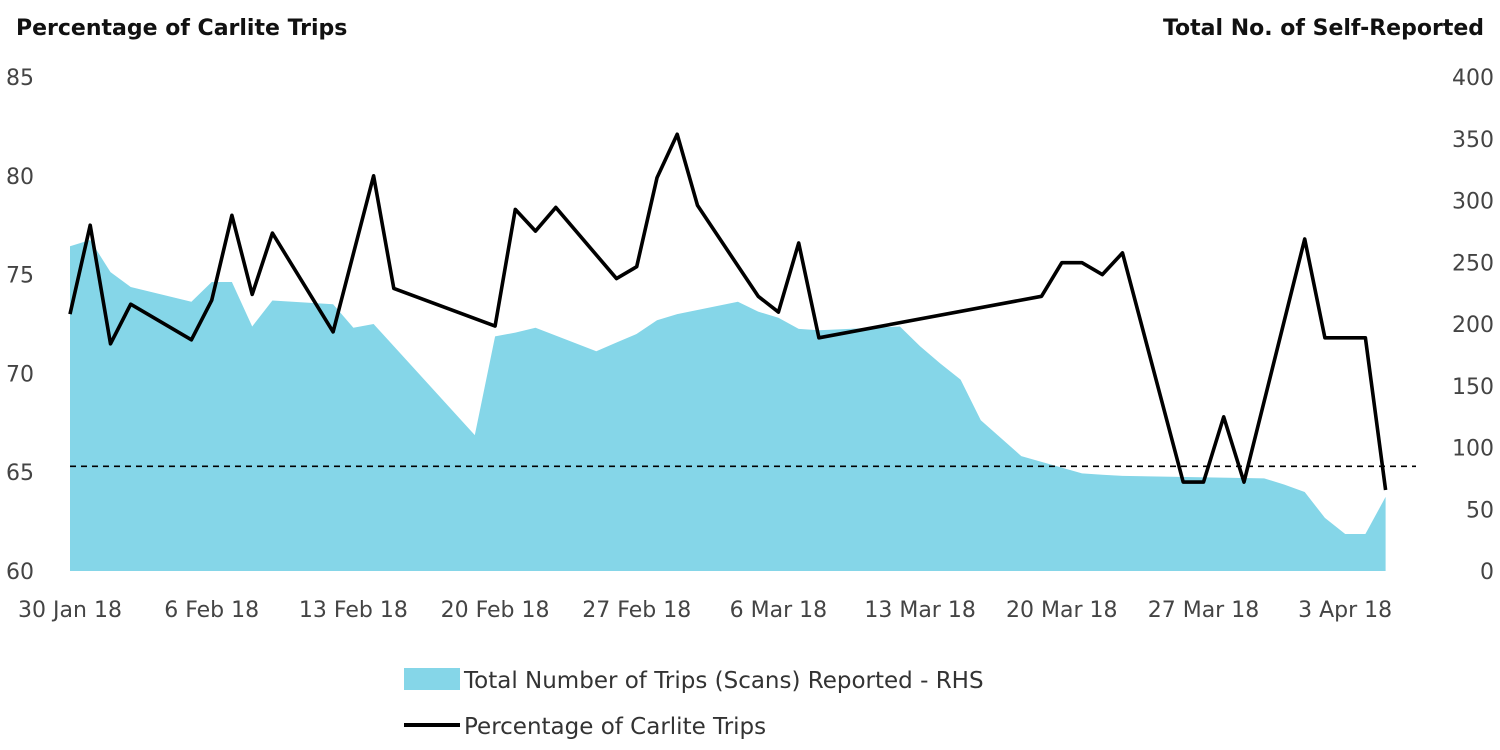  I want to click on x-tick-label: 20 Mar 18, so click(1061, 610).